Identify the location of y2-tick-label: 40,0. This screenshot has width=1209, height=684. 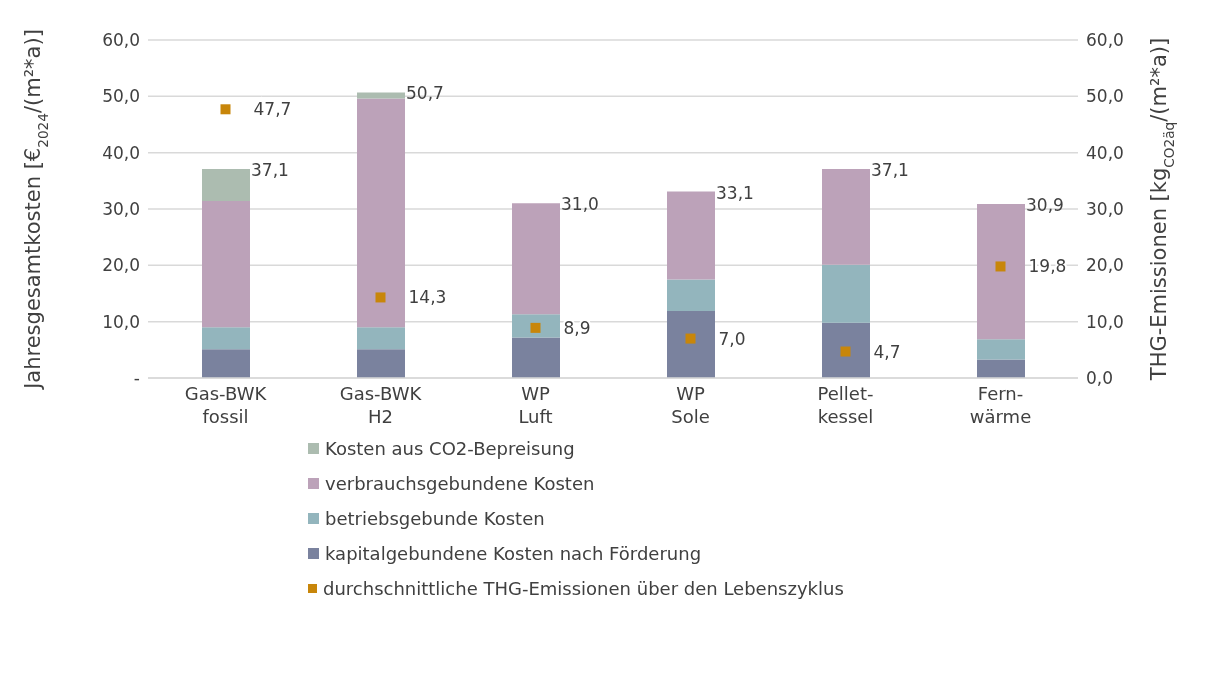
(1105, 152).